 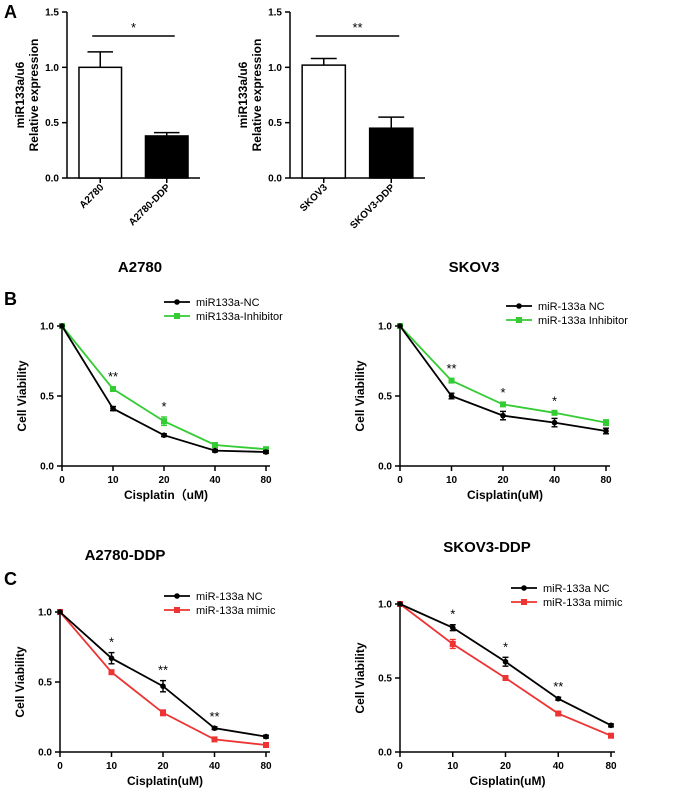 I want to click on chart-title: SKOV3-DDP, so click(x=487, y=547).